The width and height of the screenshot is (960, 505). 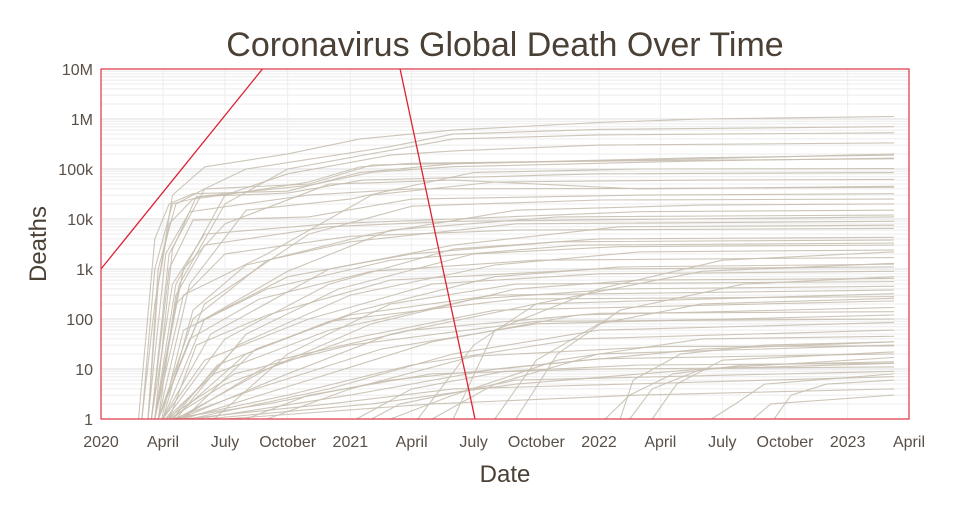 What do you see at coordinates (351, 442) in the screenshot?
I see `x-tick-label: 2021` at bounding box center [351, 442].